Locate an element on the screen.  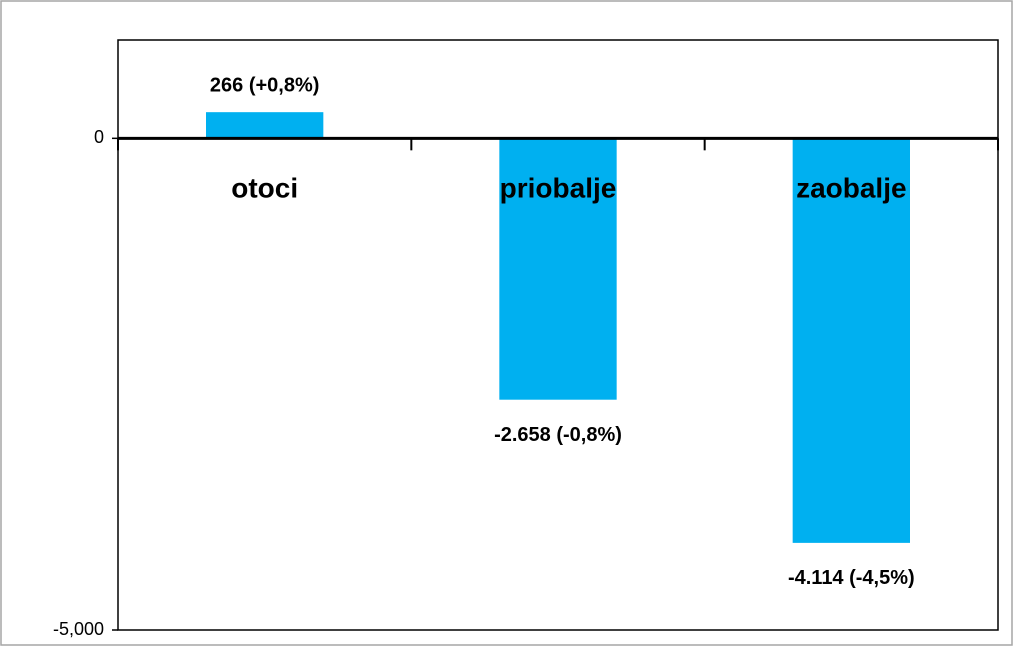
y-tick-label: 0 is located at coordinates (99, 137).